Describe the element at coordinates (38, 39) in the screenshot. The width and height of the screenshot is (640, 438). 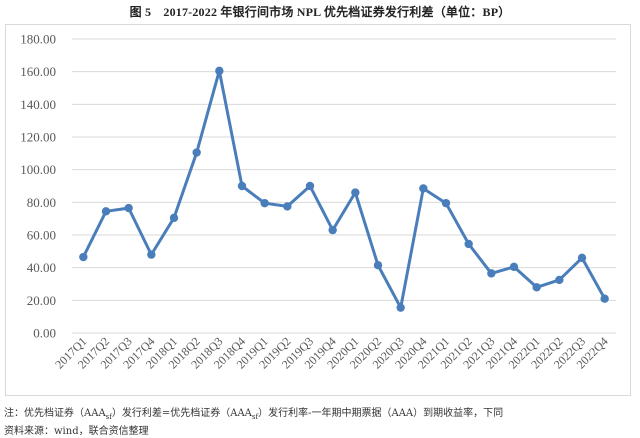
I see `y-tick-label: 180.00` at that location.